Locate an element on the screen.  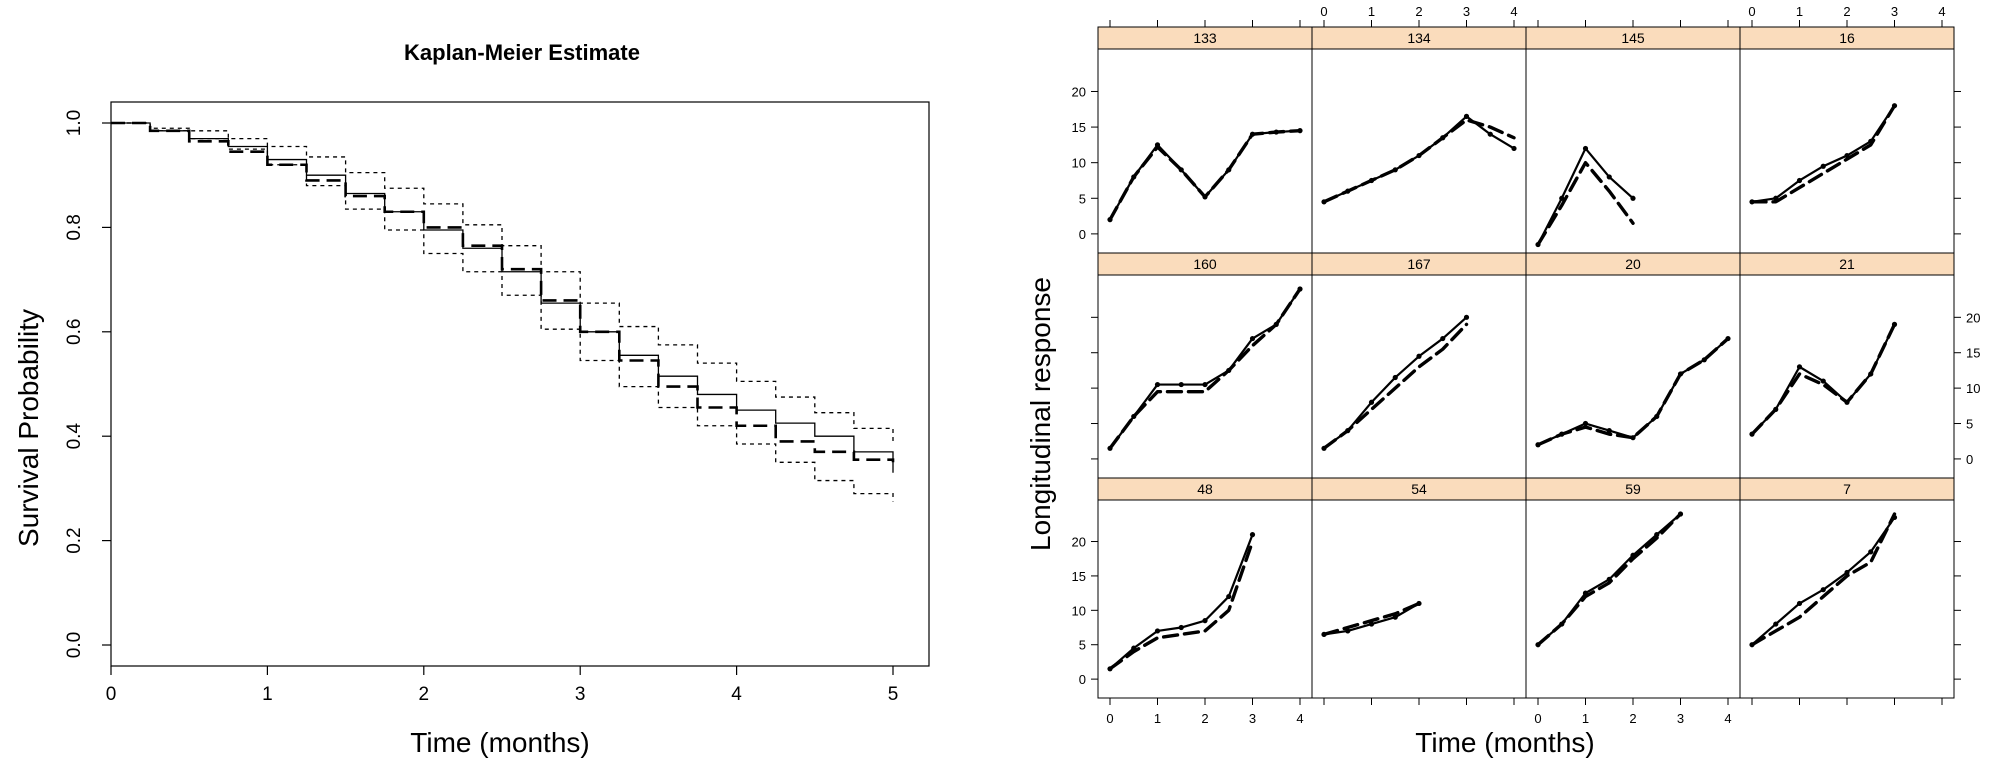
panel-label: 21 is located at coordinates (1847, 264).